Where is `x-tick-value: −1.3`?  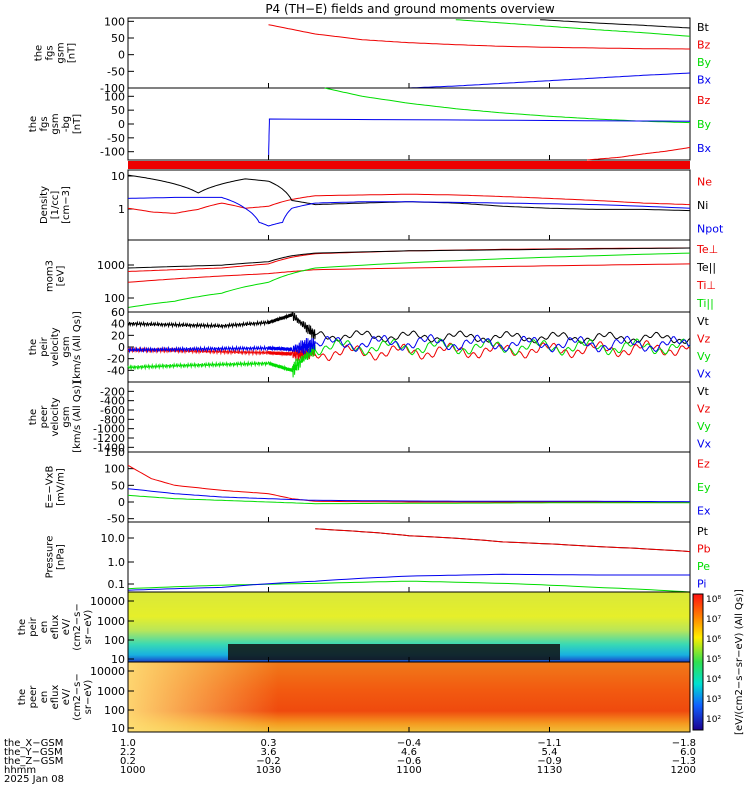 x-tick-value: −1.3 is located at coordinates (684, 761).